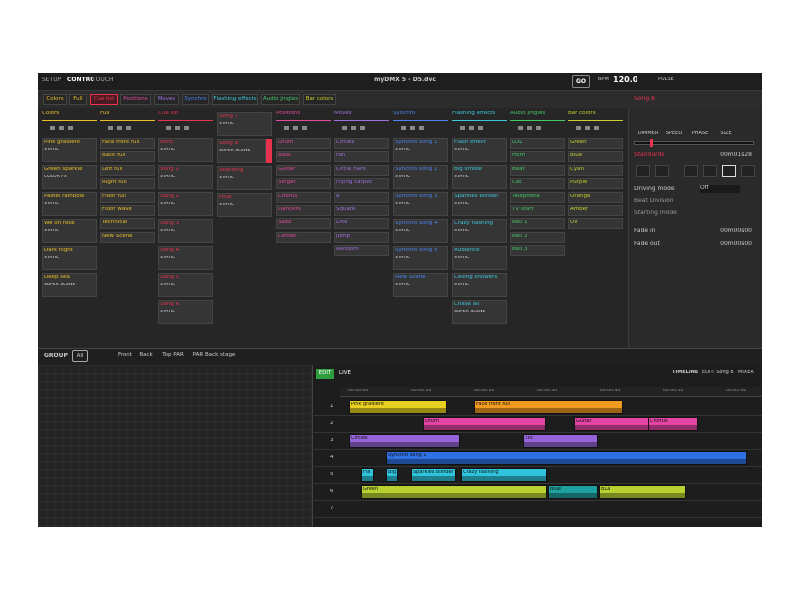  What do you see at coordinates (345, 373) in the screenshot?
I see `timeline-mode: LIVE` at bounding box center [345, 373].